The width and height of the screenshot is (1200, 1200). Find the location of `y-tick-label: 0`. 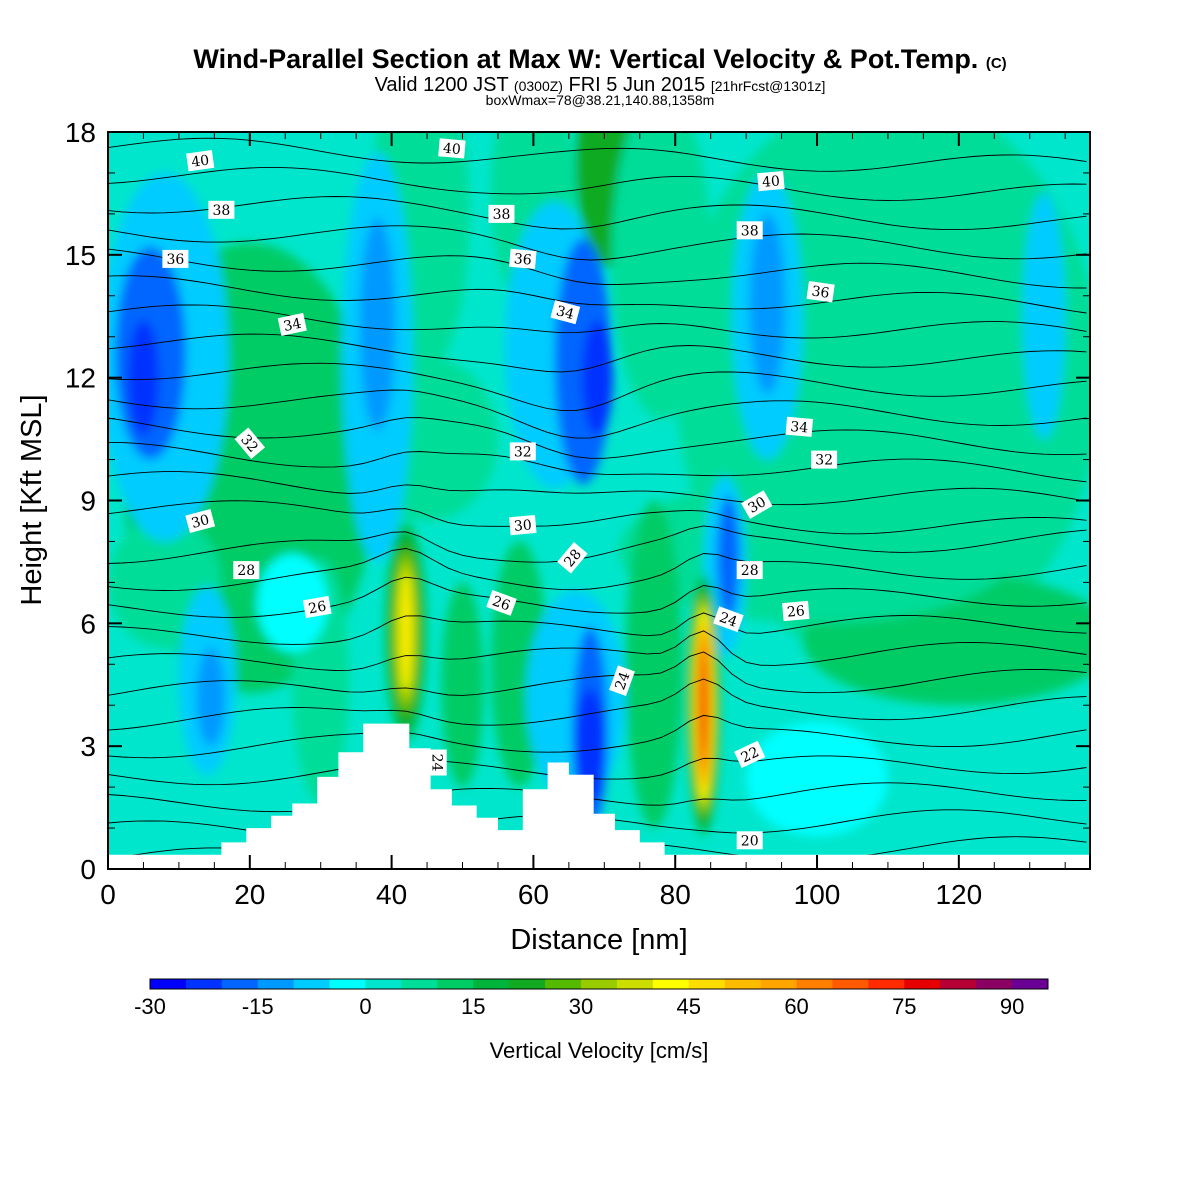

y-tick-label: 0 is located at coordinates (88, 869).